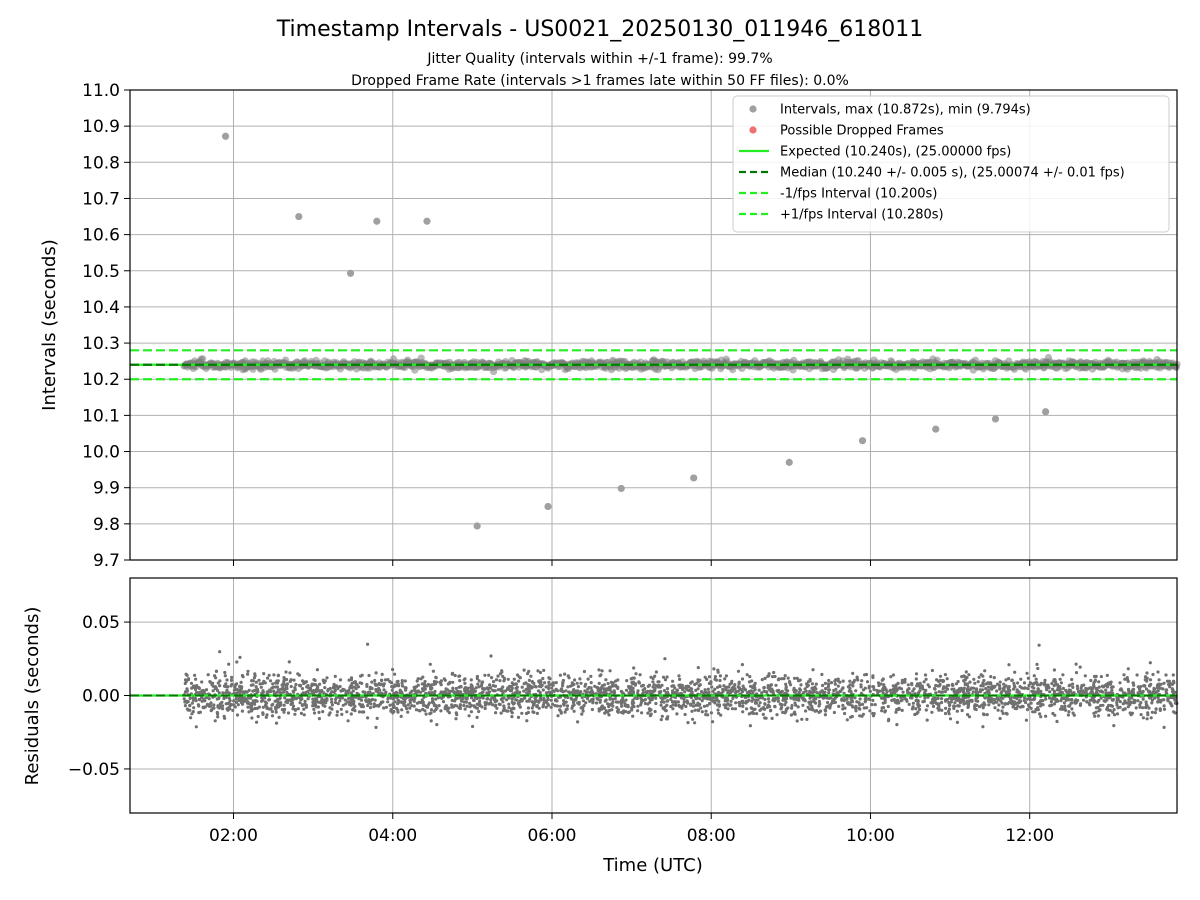 This screenshot has width=1200, height=900. Describe the element at coordinates (862, 215) in the screenshot. I see `legend-entry-label: +1/fps Interval (10.280s)` at that location.